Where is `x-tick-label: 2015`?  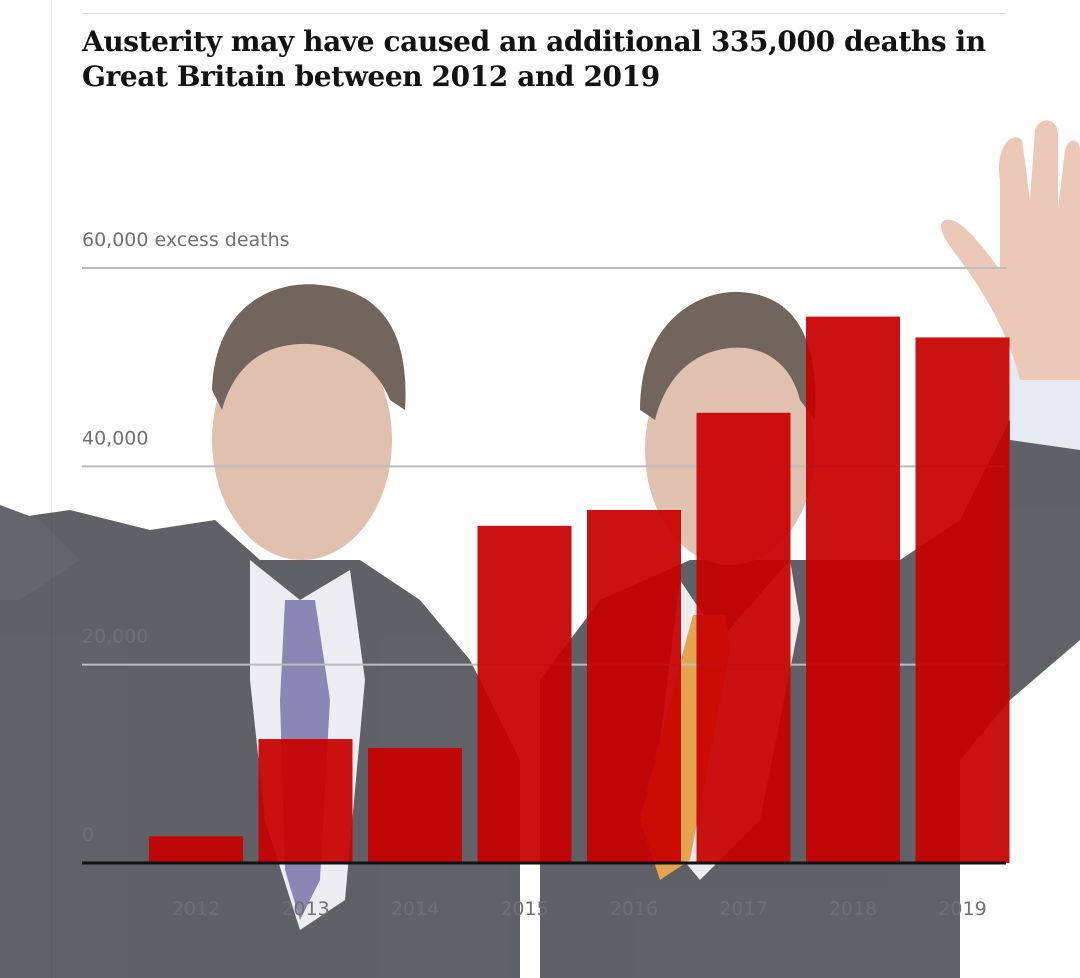
x-tick-label: 2015 is located at coordinates (524, 909).